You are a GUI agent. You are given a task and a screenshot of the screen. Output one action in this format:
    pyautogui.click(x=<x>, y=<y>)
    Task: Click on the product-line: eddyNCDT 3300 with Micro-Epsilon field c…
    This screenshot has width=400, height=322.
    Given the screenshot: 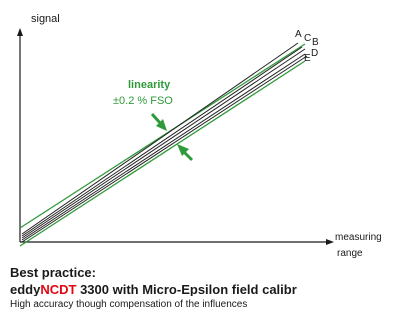 What is the action you would take?
    pyautogui.click(x=205, y=289)
    